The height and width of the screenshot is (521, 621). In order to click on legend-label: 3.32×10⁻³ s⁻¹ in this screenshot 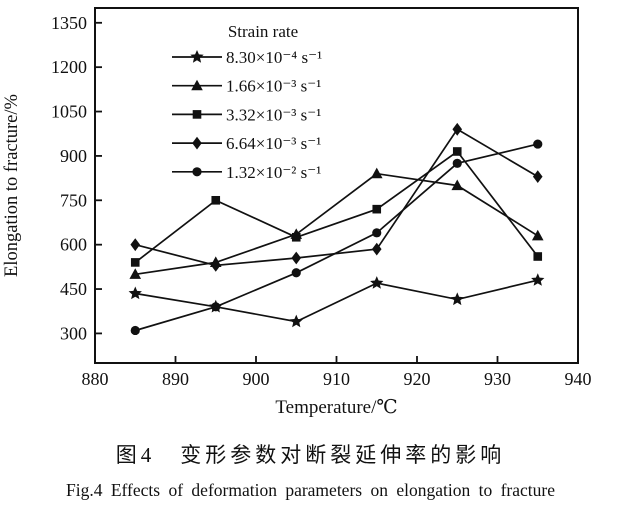, I will do `click(273, 114)`.